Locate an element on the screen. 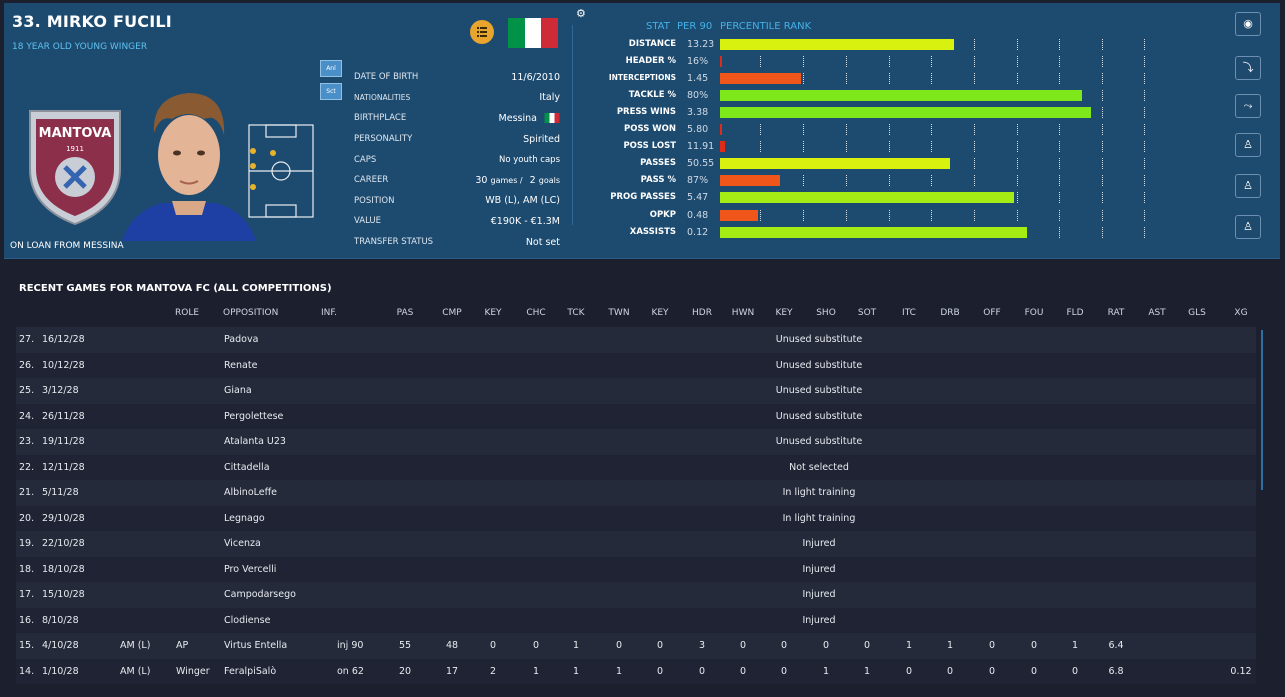  gear-icon: ⚙ is located at coordinates (581, 13).